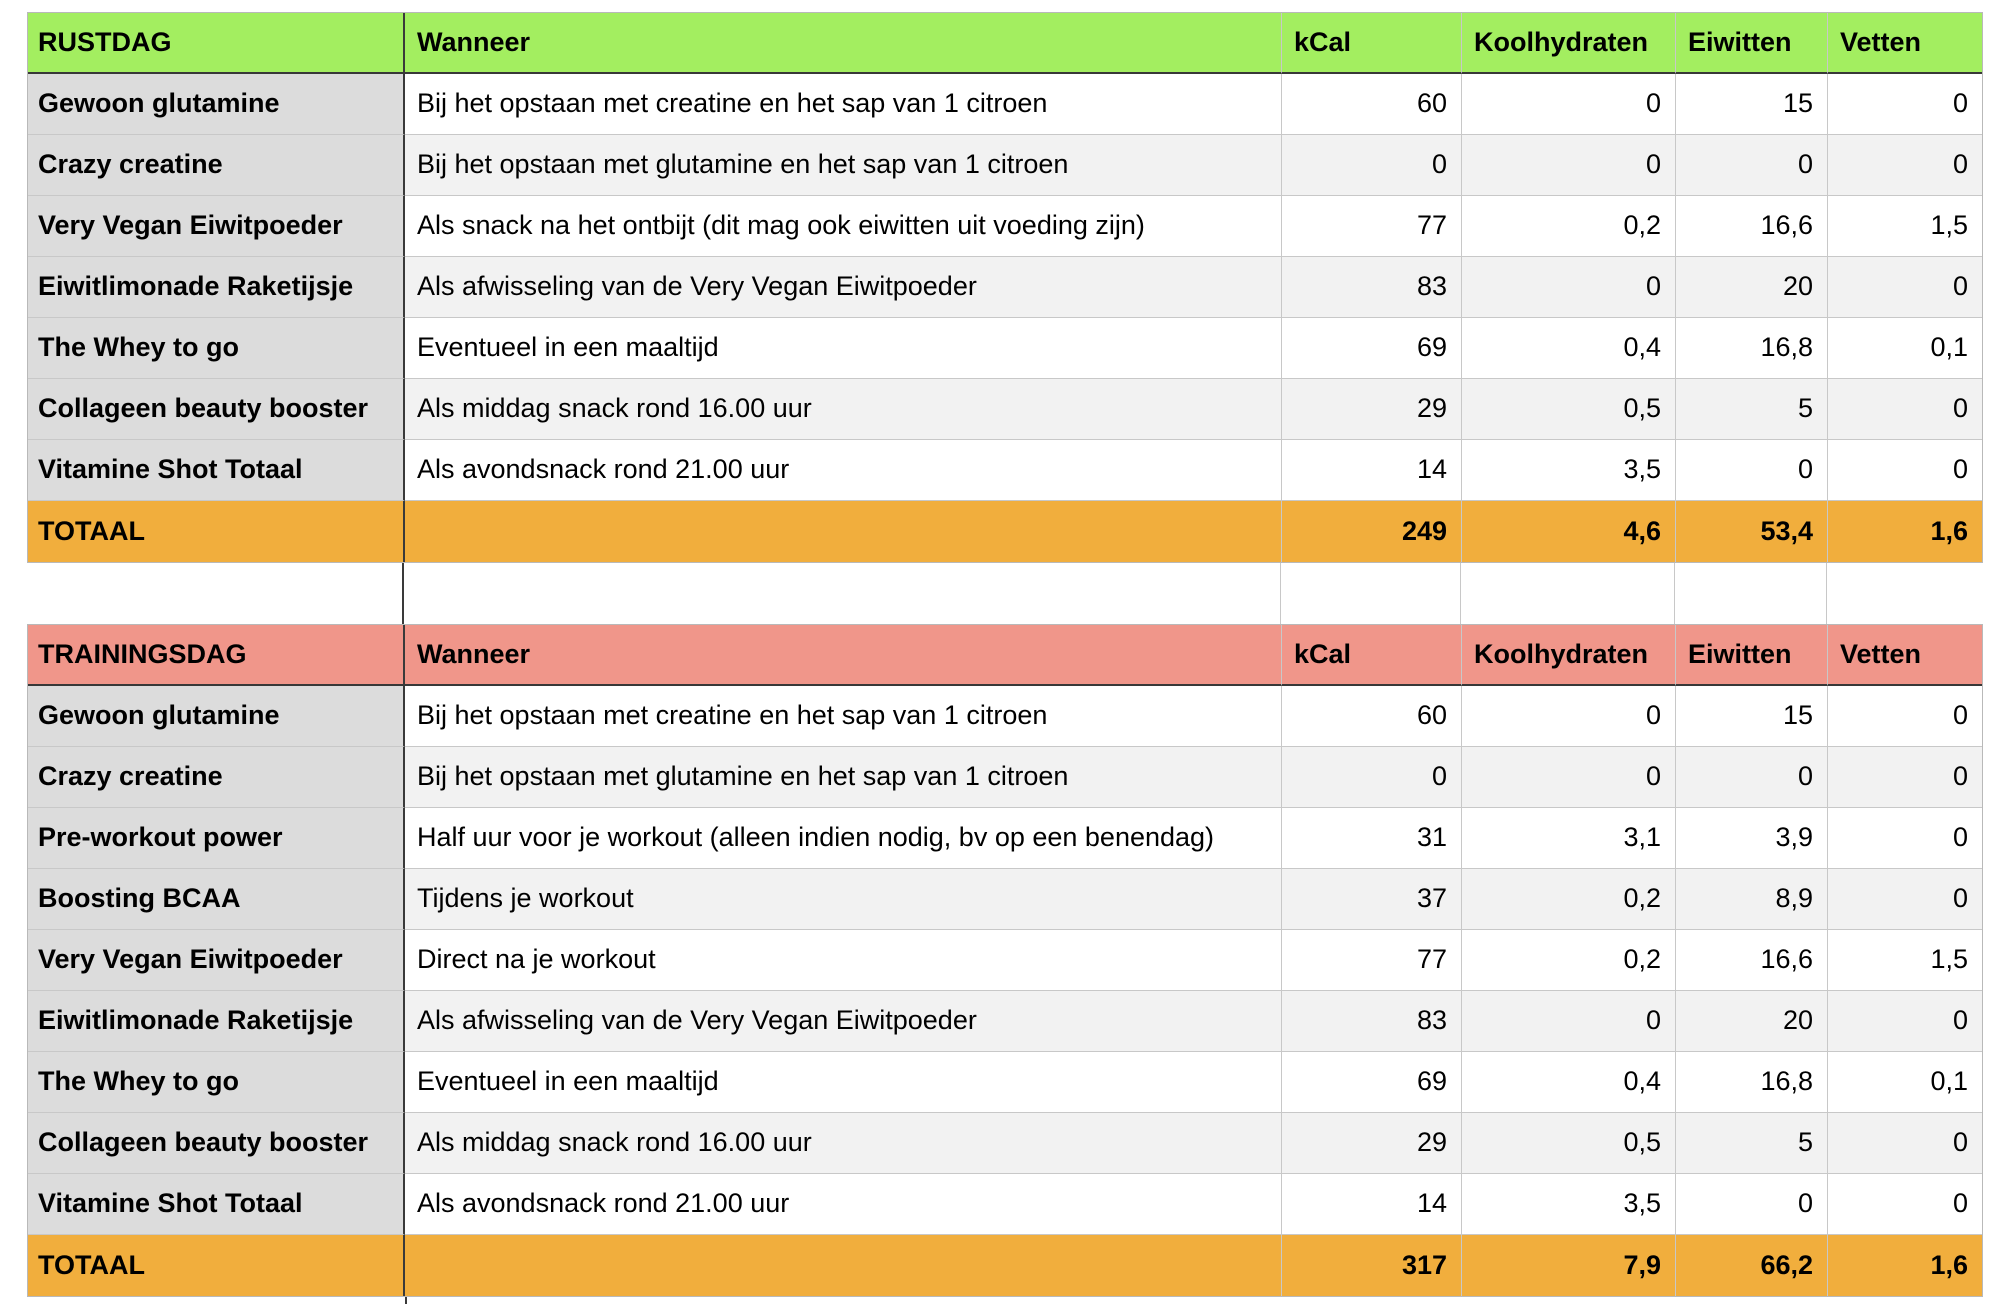 This screenshot has height=1314, width=2000. What do you see at coordinates (1905, 43) in the screenshot?
I see `column-header-vetten: Vetten` at bounding box center [1905, 43].